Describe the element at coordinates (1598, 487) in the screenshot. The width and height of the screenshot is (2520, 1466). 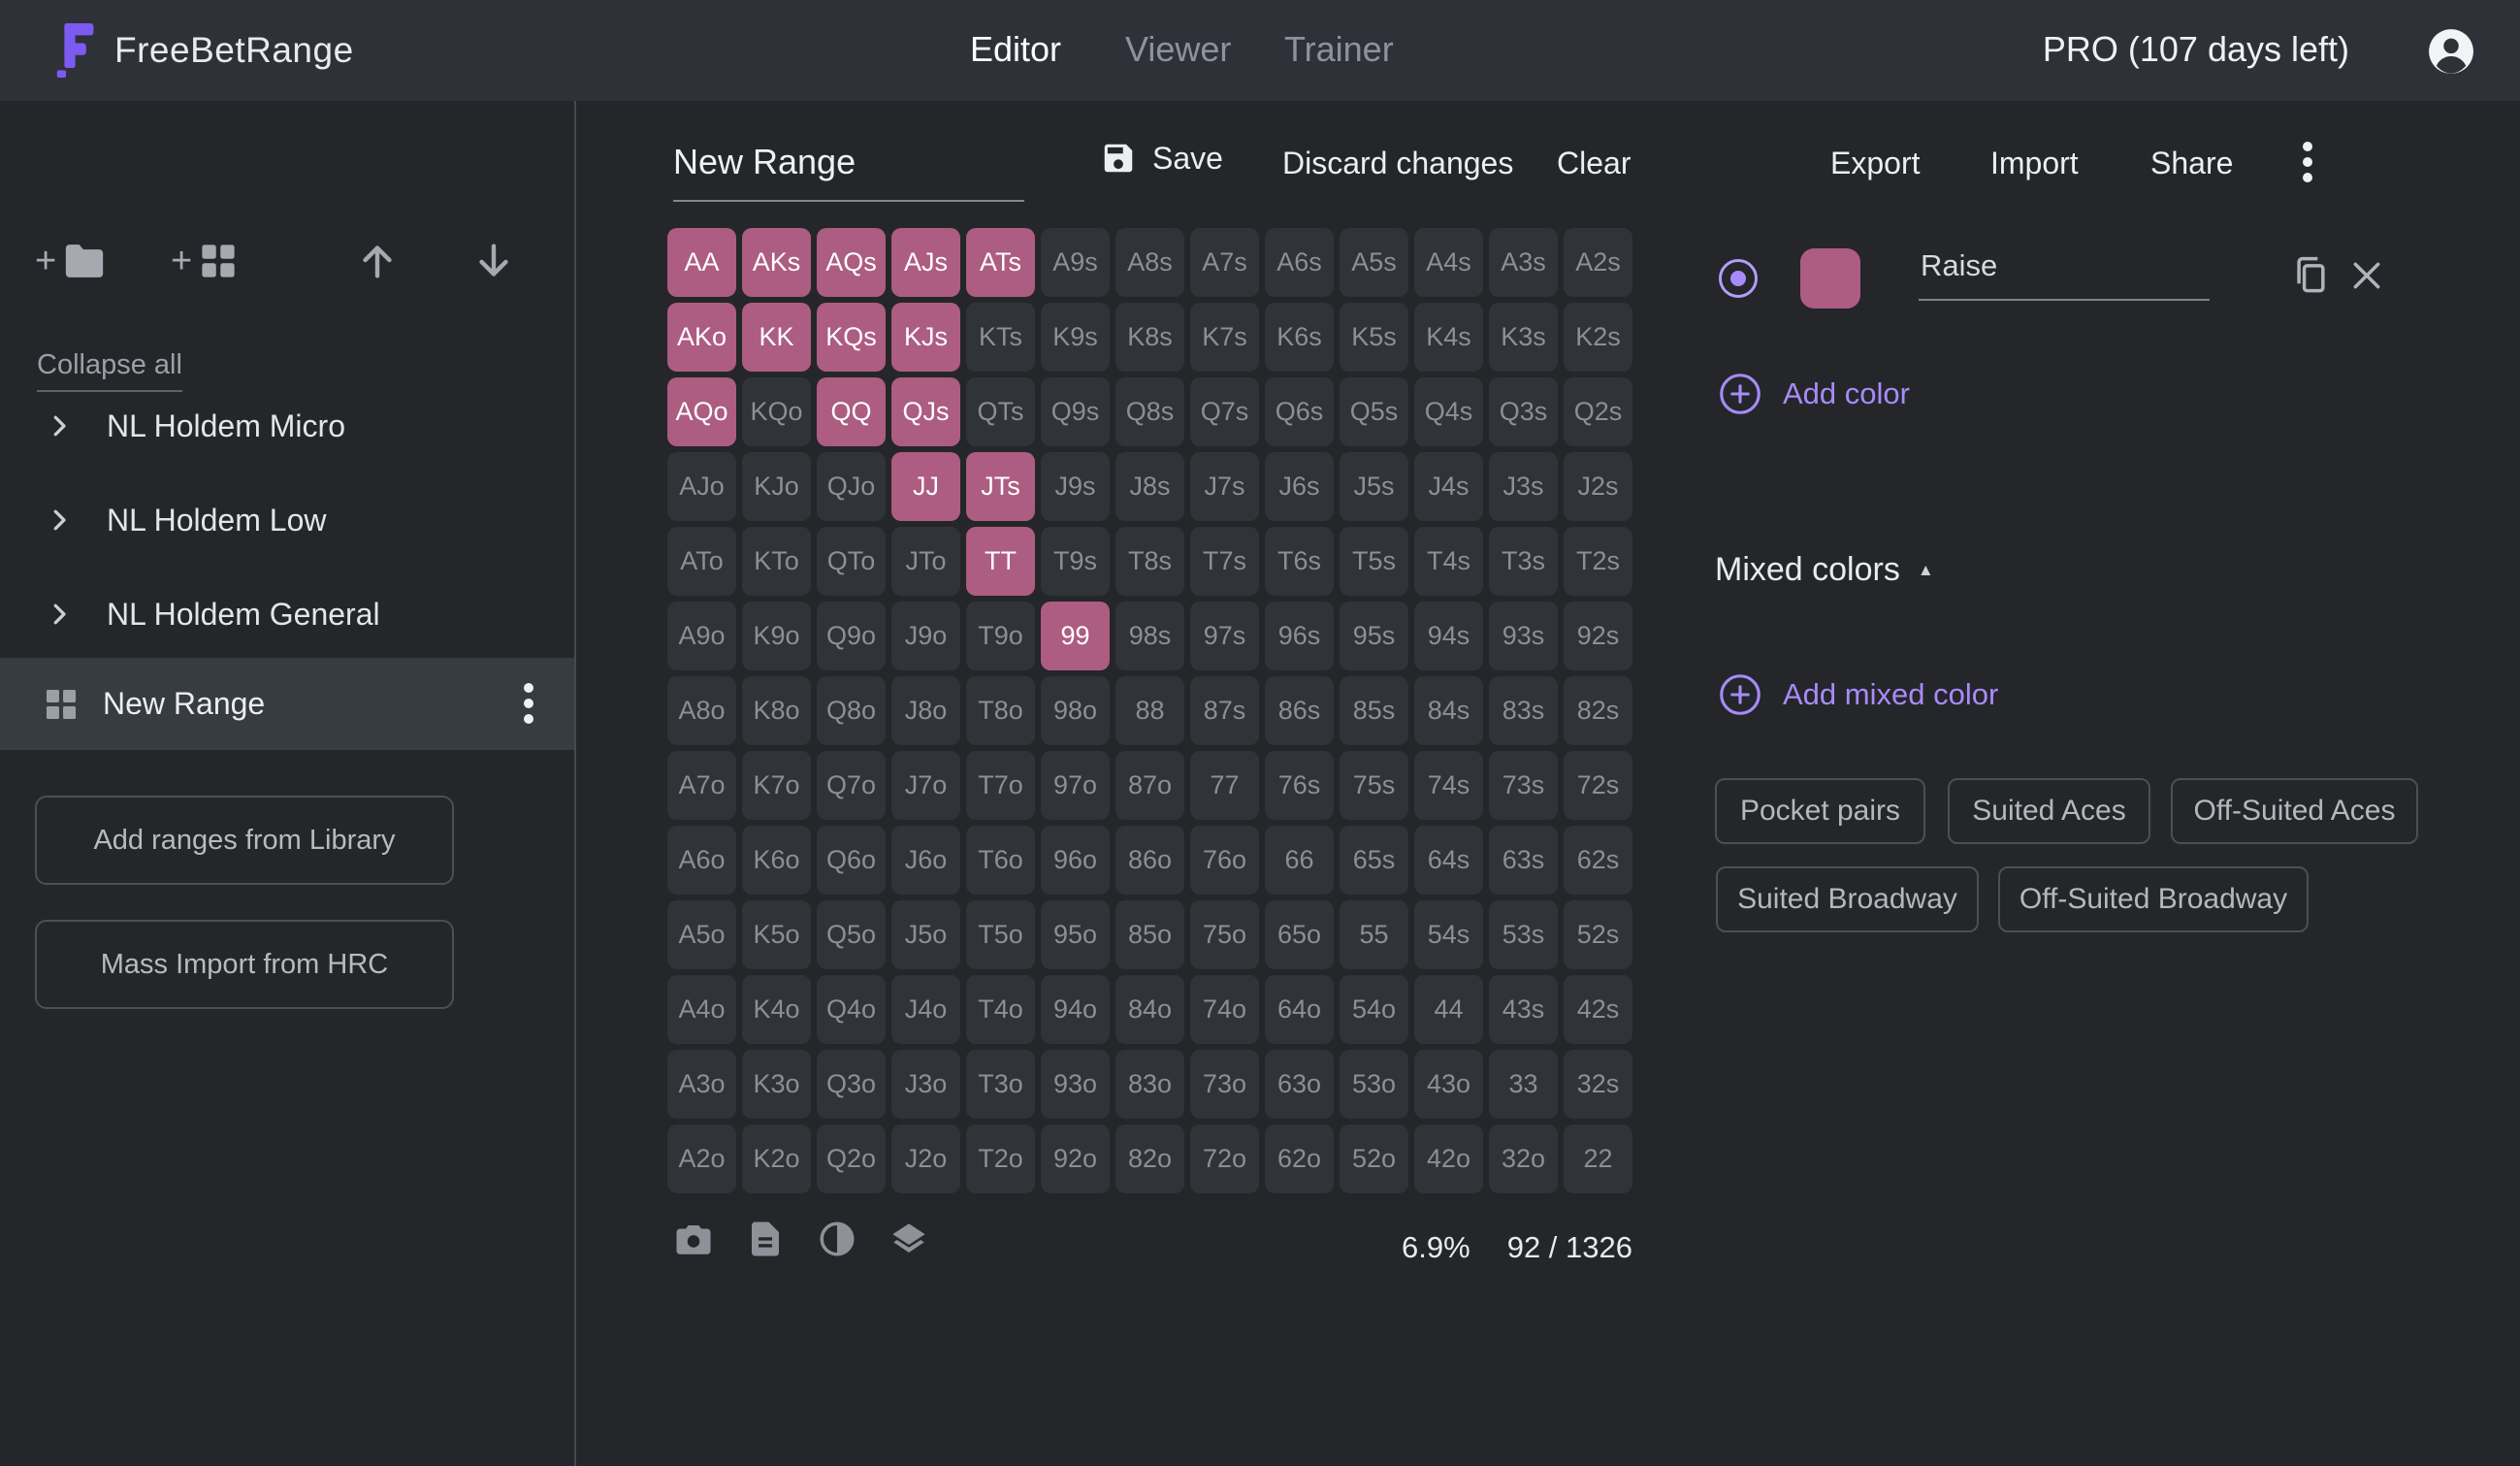
I see `hand-cell-J2s: J2s` at that location.